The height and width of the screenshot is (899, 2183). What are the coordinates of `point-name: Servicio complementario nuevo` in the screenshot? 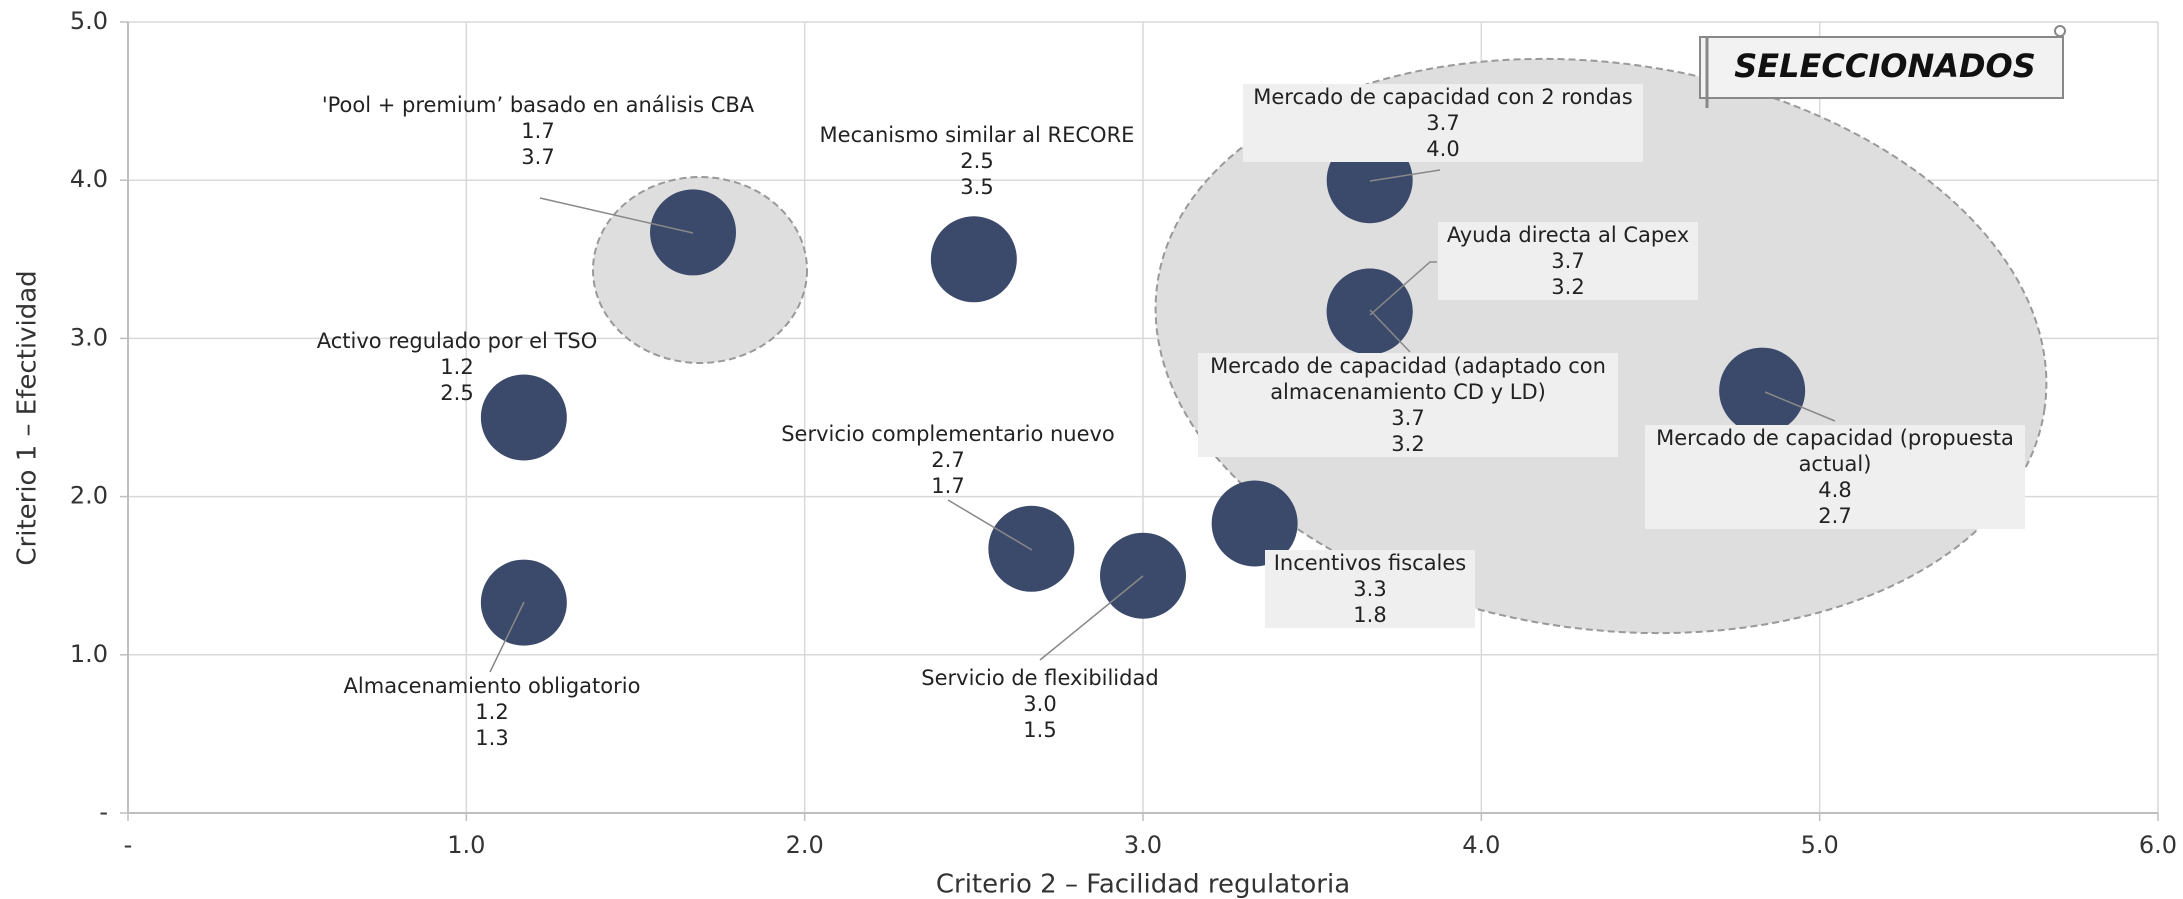 It's located at (948, 434).